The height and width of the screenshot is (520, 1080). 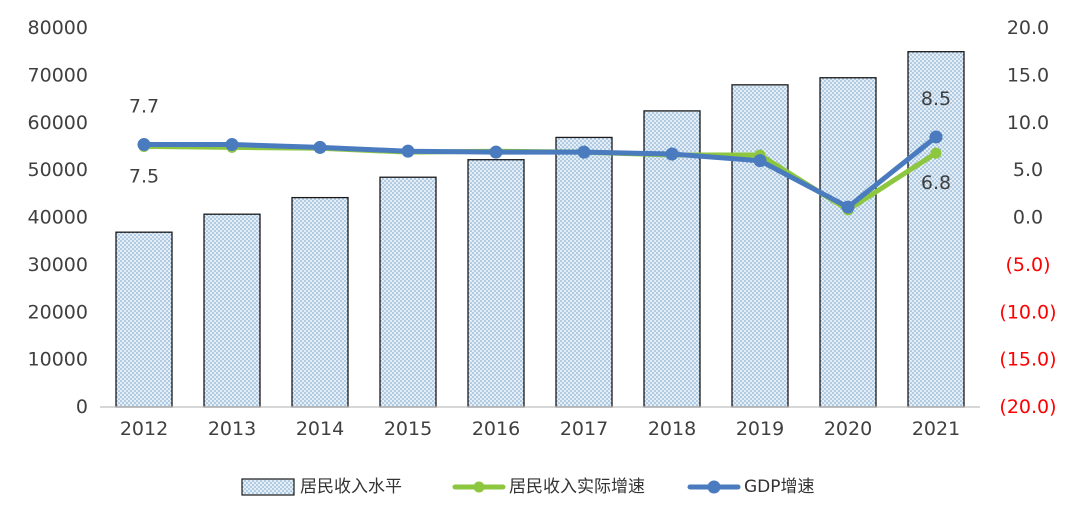 What do you see at coordinates (1027, 312) in the screenshot?
I see `right-y-tick-label: (10.0)` at bounding box center [1027, 312].